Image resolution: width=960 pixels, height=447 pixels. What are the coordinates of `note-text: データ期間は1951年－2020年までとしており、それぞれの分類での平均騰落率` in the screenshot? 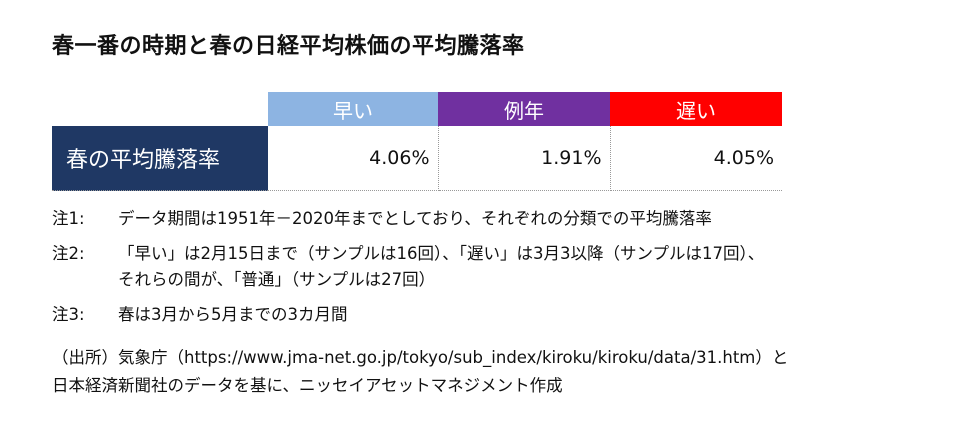 It's located at (415, 219).